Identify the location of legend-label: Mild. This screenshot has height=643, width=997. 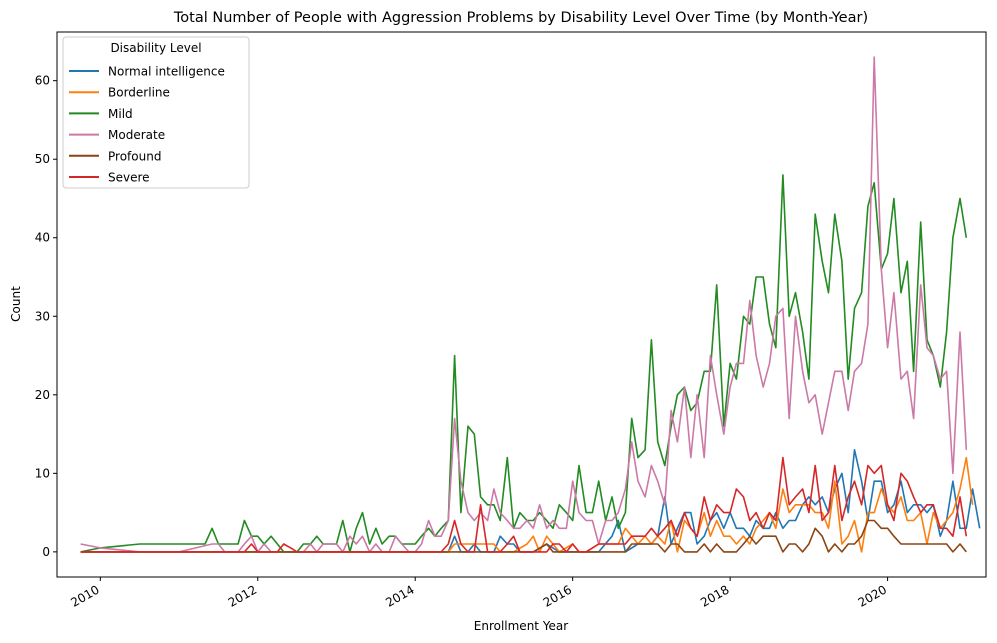
(120, 114).